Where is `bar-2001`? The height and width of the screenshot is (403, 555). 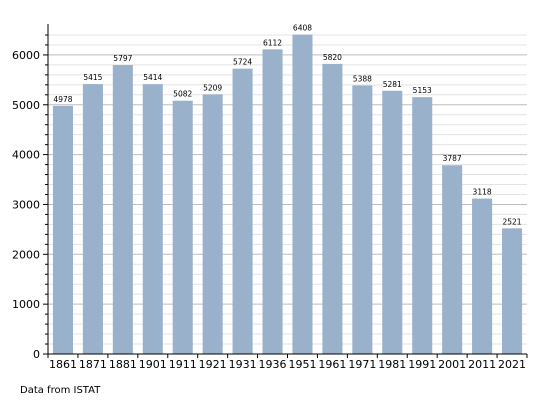 bar-2001 is located at coordinates (452, 259).